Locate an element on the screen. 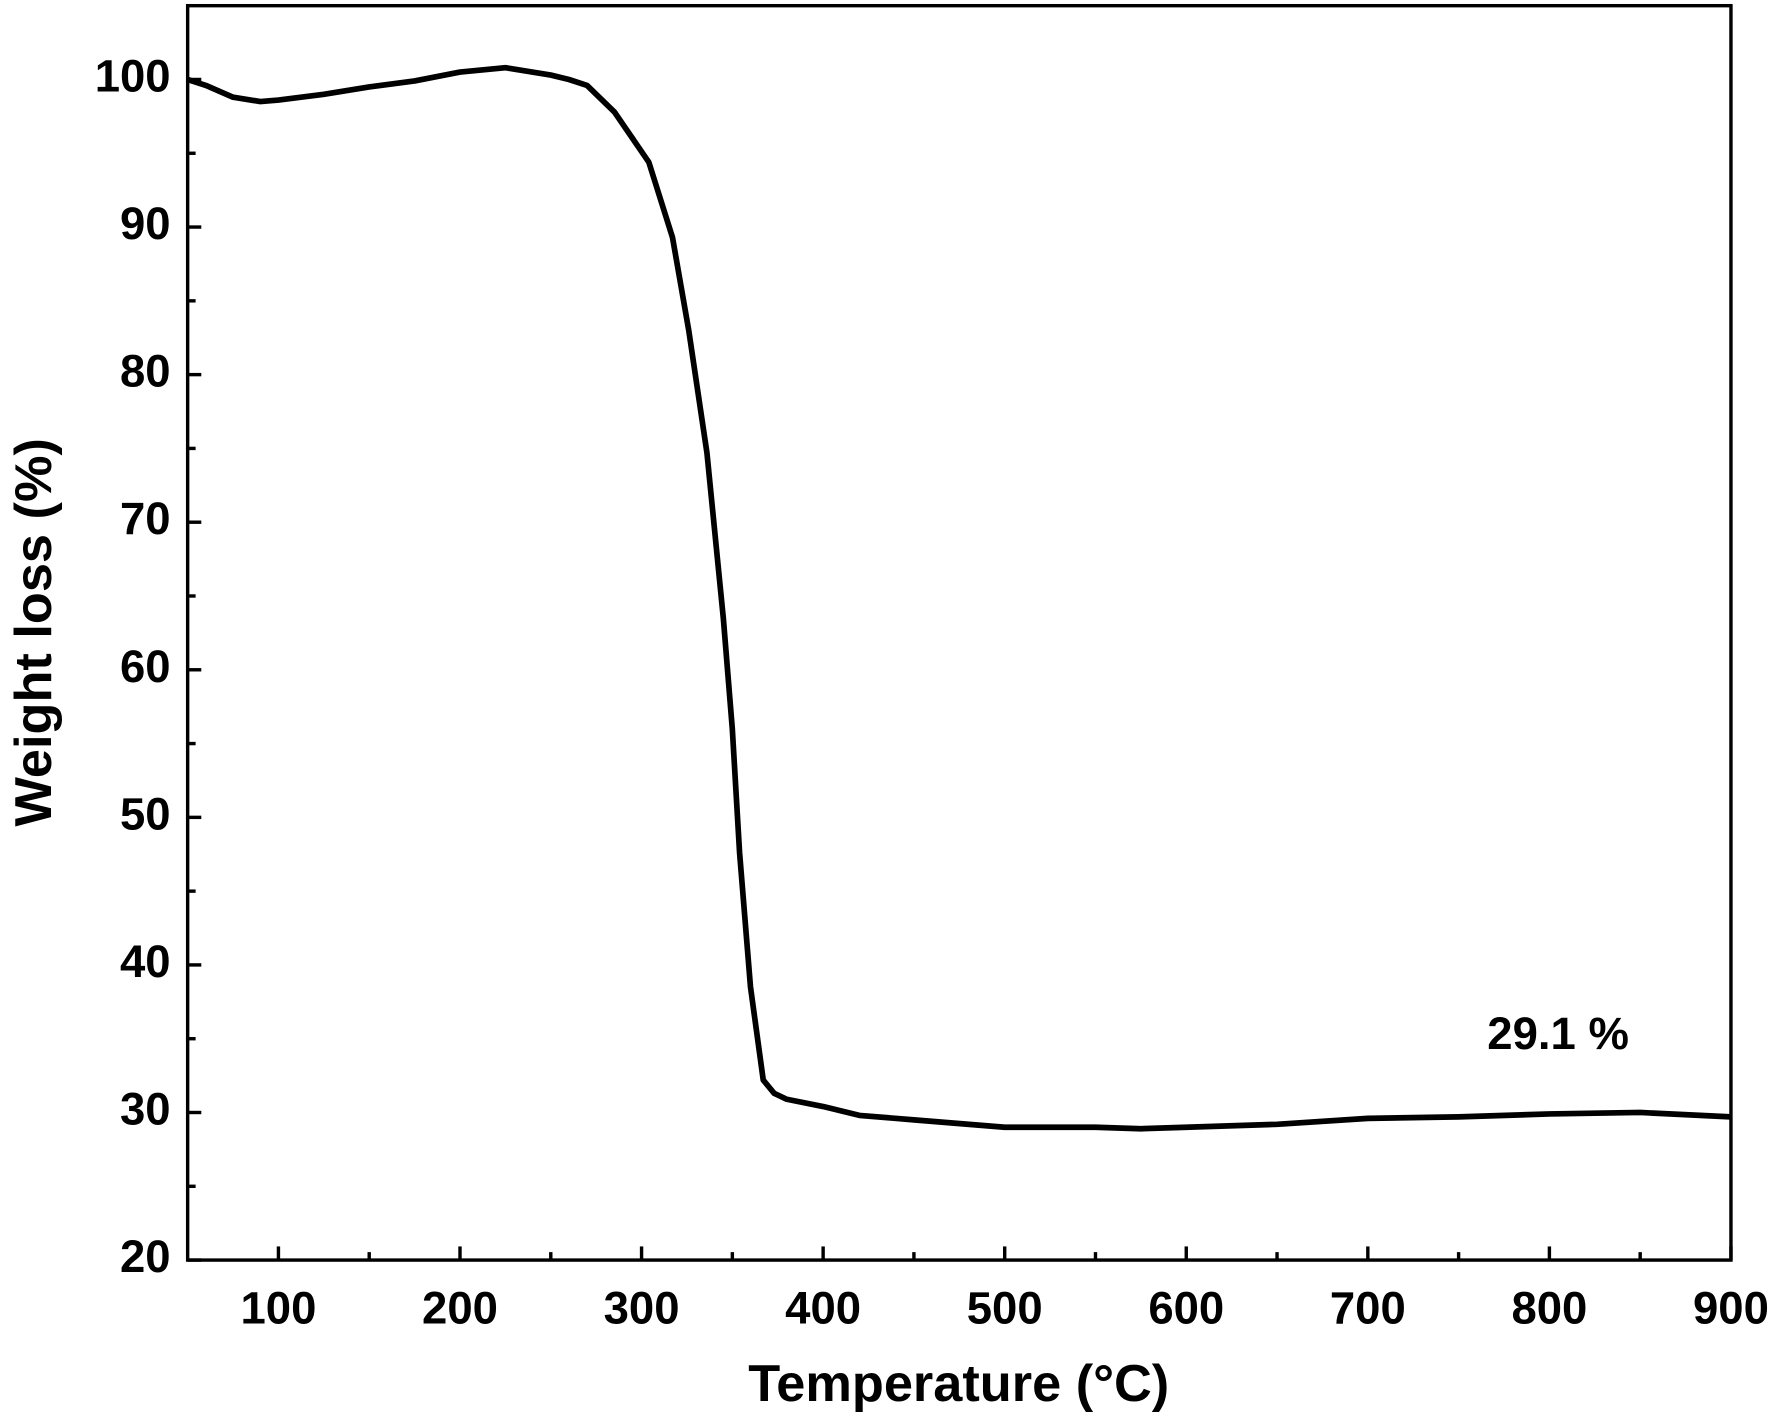 The width and height of the screenshot is (1781, 1421). x-tick-label: 600 is located at coordinates (1186, 1307).